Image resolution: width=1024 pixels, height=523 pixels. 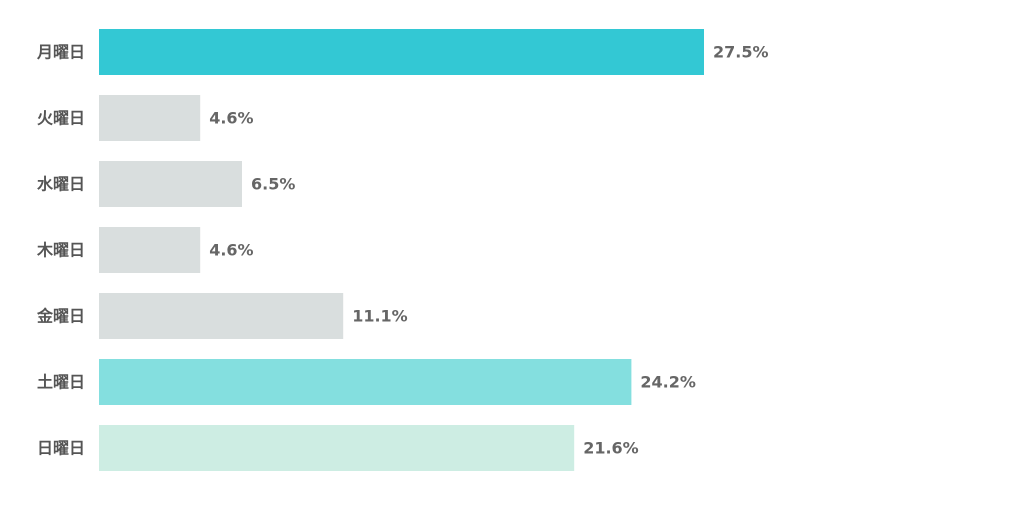 What do you see at coordinates (61, 448) in the screenshot?
I see `category-label: 日曜日` at bounding box center [61, 448].